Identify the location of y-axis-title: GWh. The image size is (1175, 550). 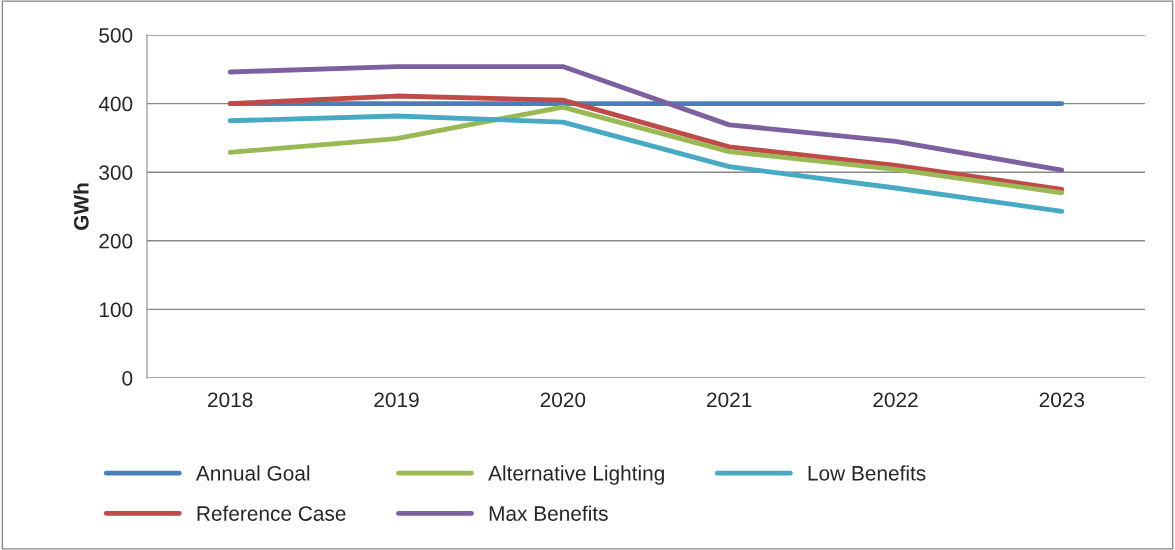
(81, 206).